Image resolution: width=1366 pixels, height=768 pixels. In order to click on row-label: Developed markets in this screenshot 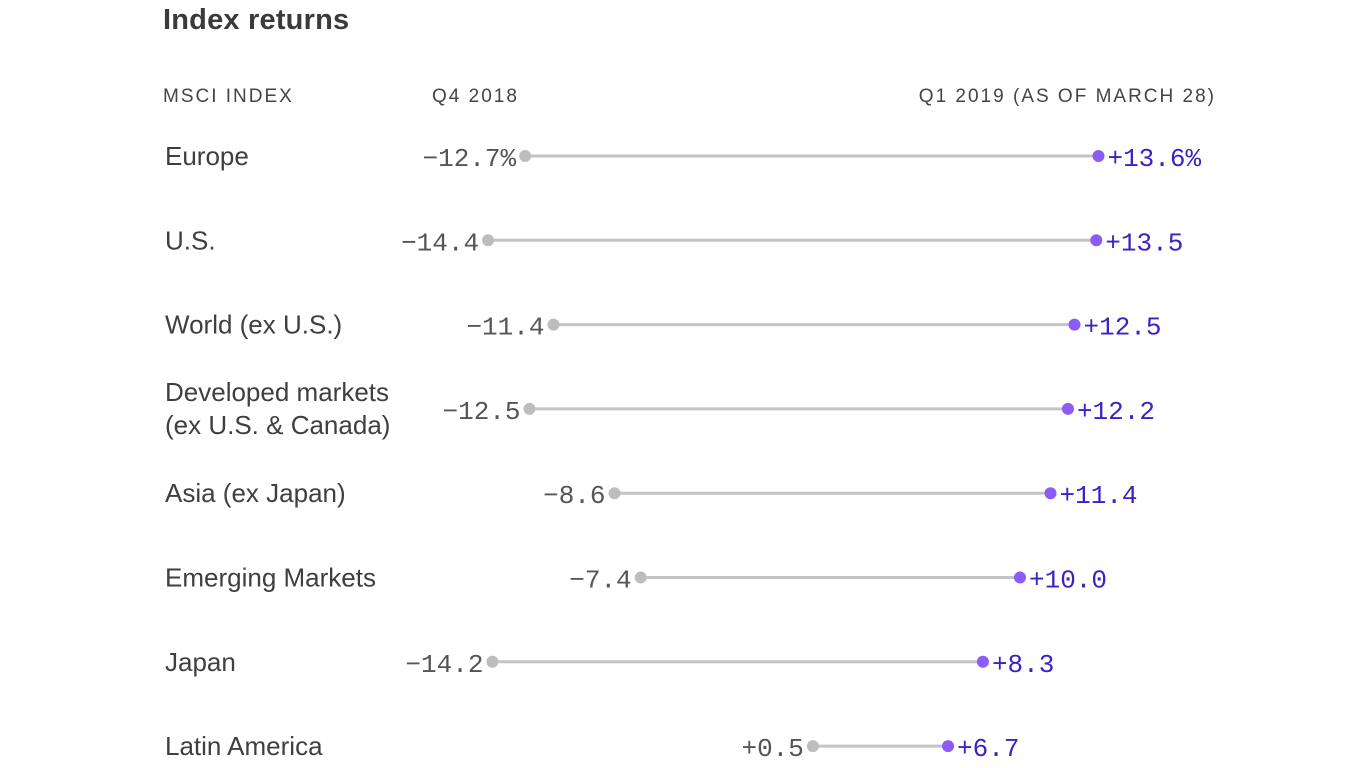, I will do `click(277, 392)`.